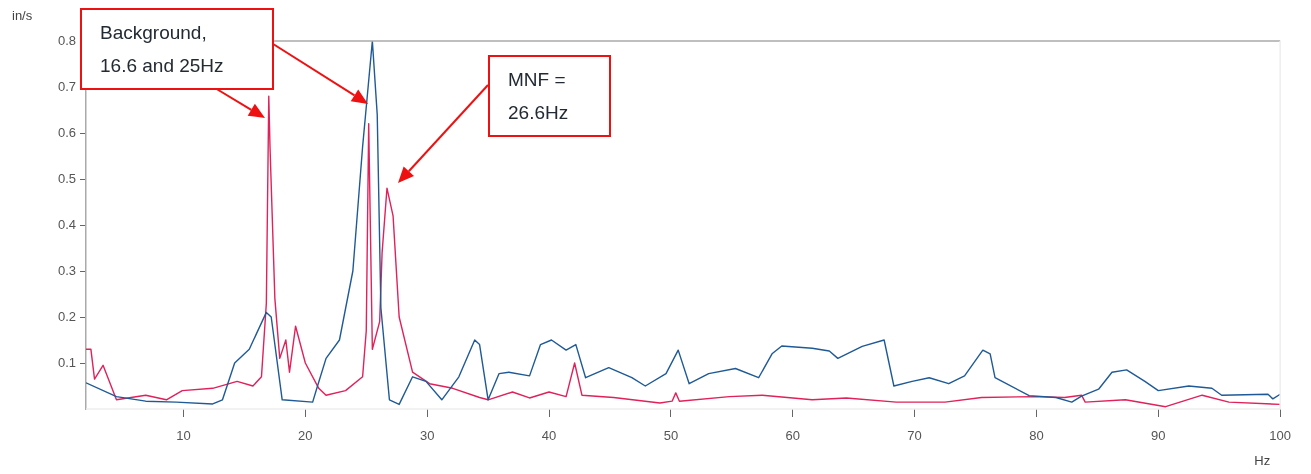 Image resolution: width=1311 pixels, height=474 pixels. What do you see at coordinates (162, 49) in the screenshot?
I see `annotation: Background, 16.6 and 25Hz` at bounding box center [162, 49].